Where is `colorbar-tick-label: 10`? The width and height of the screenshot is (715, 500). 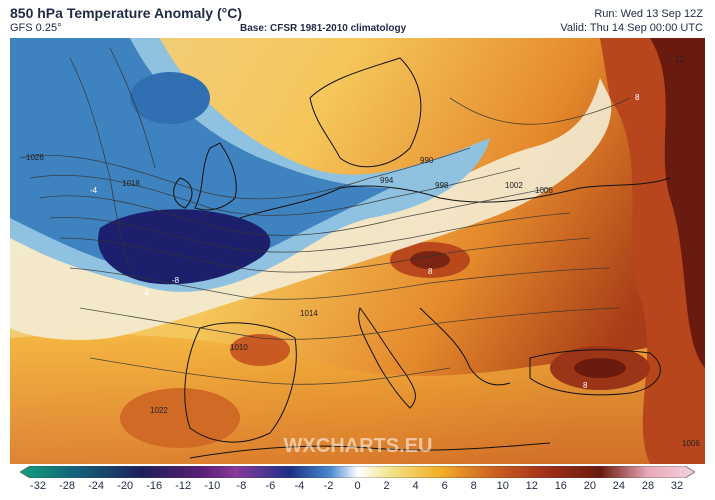
colorbar-tick-label: 10 is located at coordinates (502, 486).